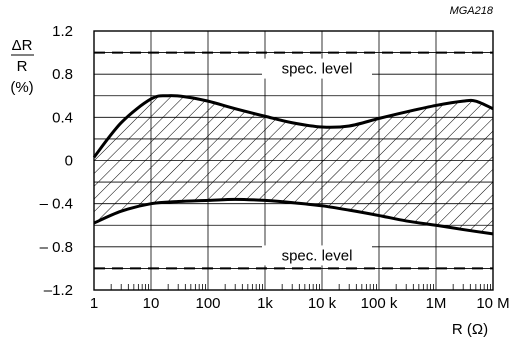  What do you see at coordinates (58, 290) in the screenshot?
I see `y-tick-label: –1.2` at bounding box center [58, 290].